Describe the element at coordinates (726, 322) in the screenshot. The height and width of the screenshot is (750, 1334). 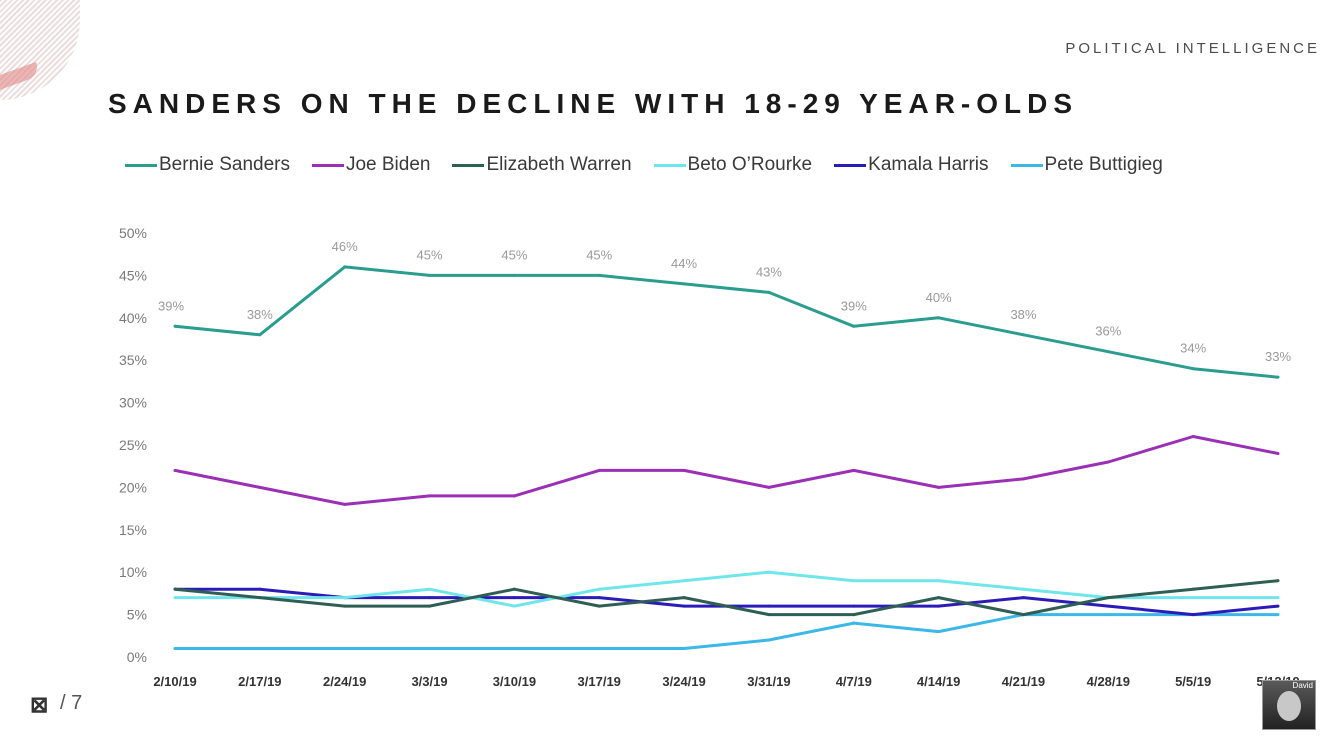
I see `series-line-sanders` at that location.